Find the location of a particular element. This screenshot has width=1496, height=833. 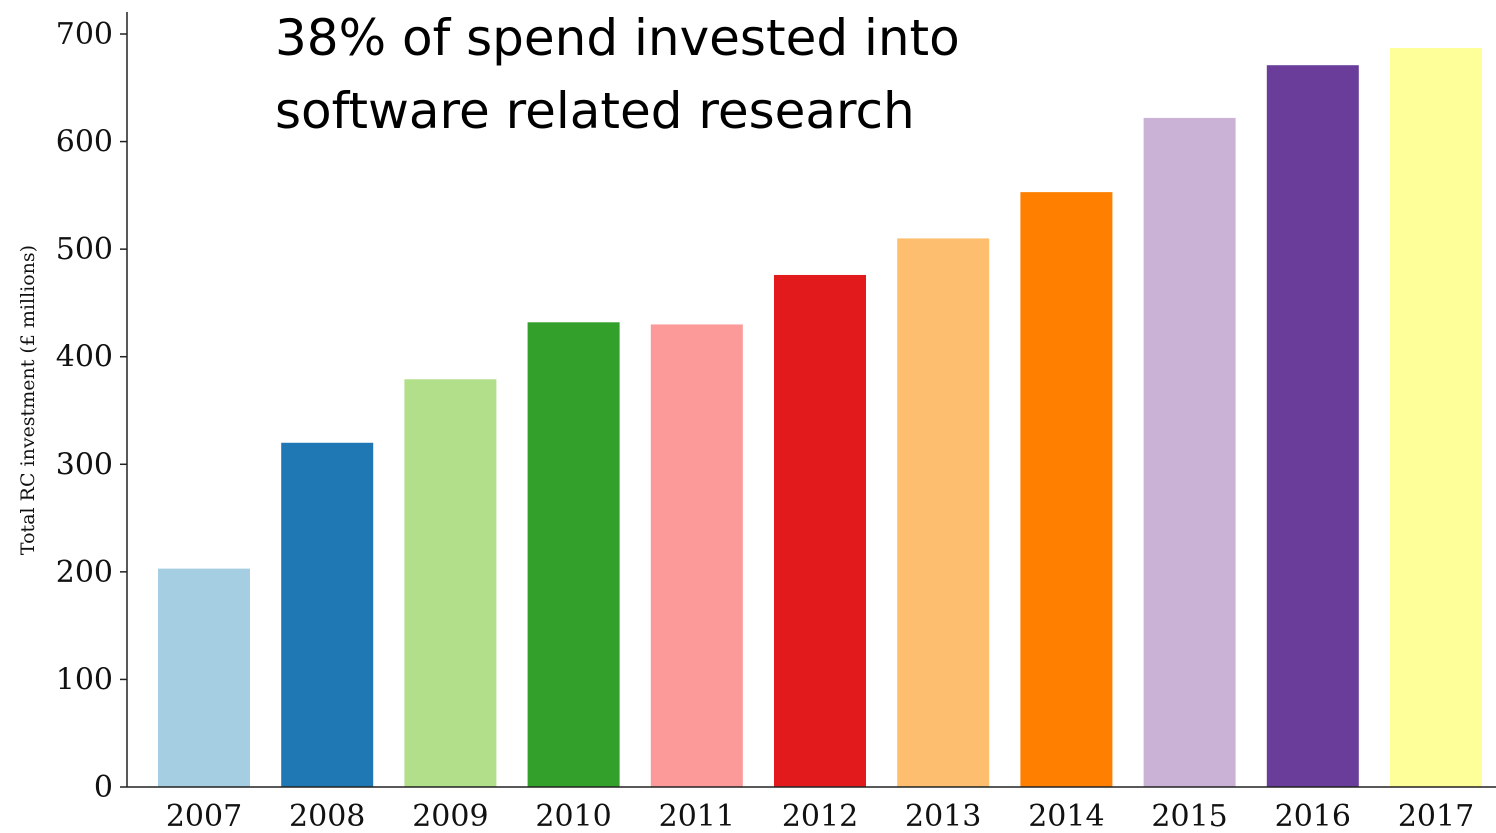

x-tick-label: 2009 is located at coordinates (450, 816).